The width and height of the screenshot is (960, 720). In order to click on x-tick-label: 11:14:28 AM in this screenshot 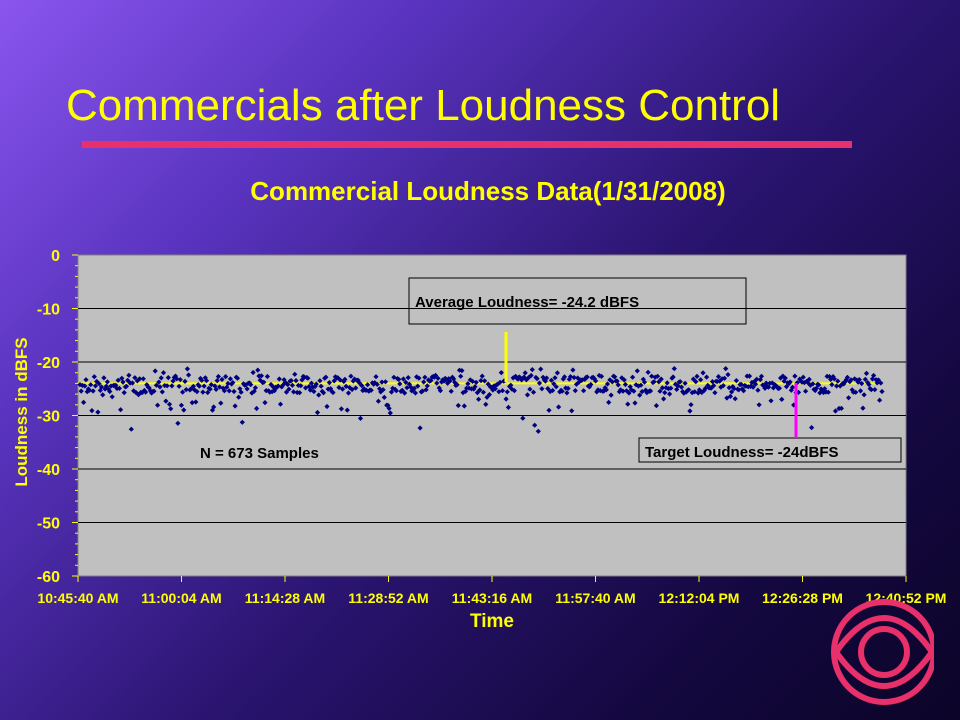, I will do `click(285, 598)`.